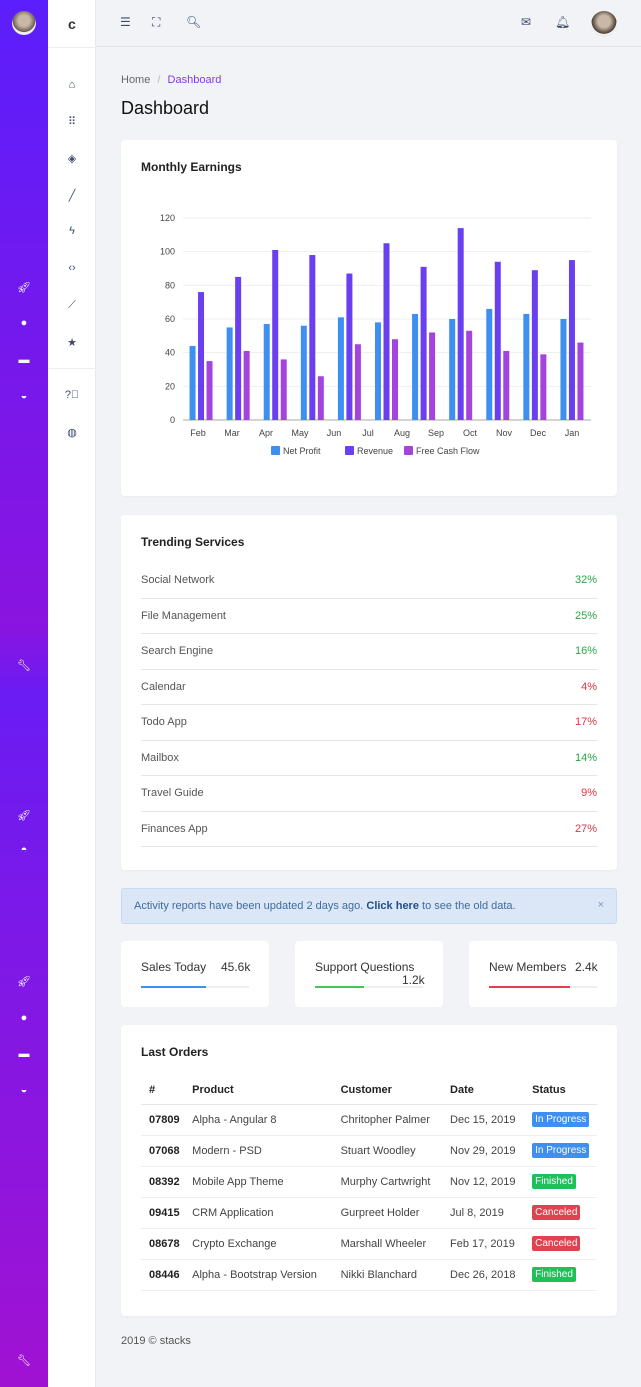 The width and height of the screenshot is (641, 1387). I want to click on y-tick-label: 20, so click(170, 386).